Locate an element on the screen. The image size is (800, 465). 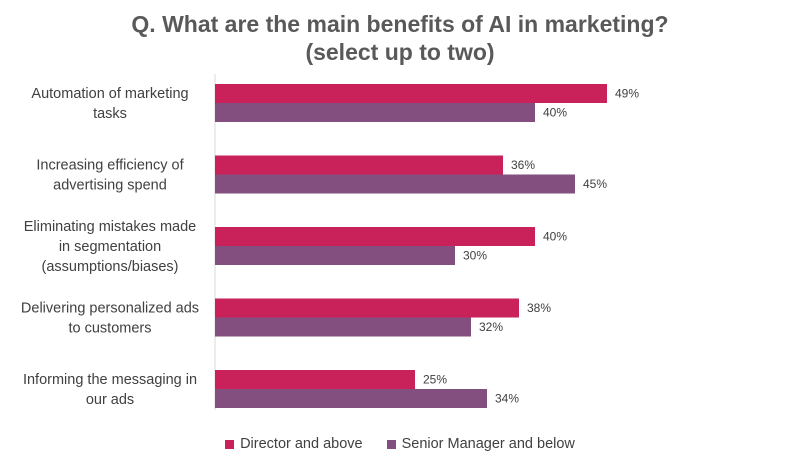
legend-label-senior-manager: Senior Manager and below is located at coordinates (488, 444).